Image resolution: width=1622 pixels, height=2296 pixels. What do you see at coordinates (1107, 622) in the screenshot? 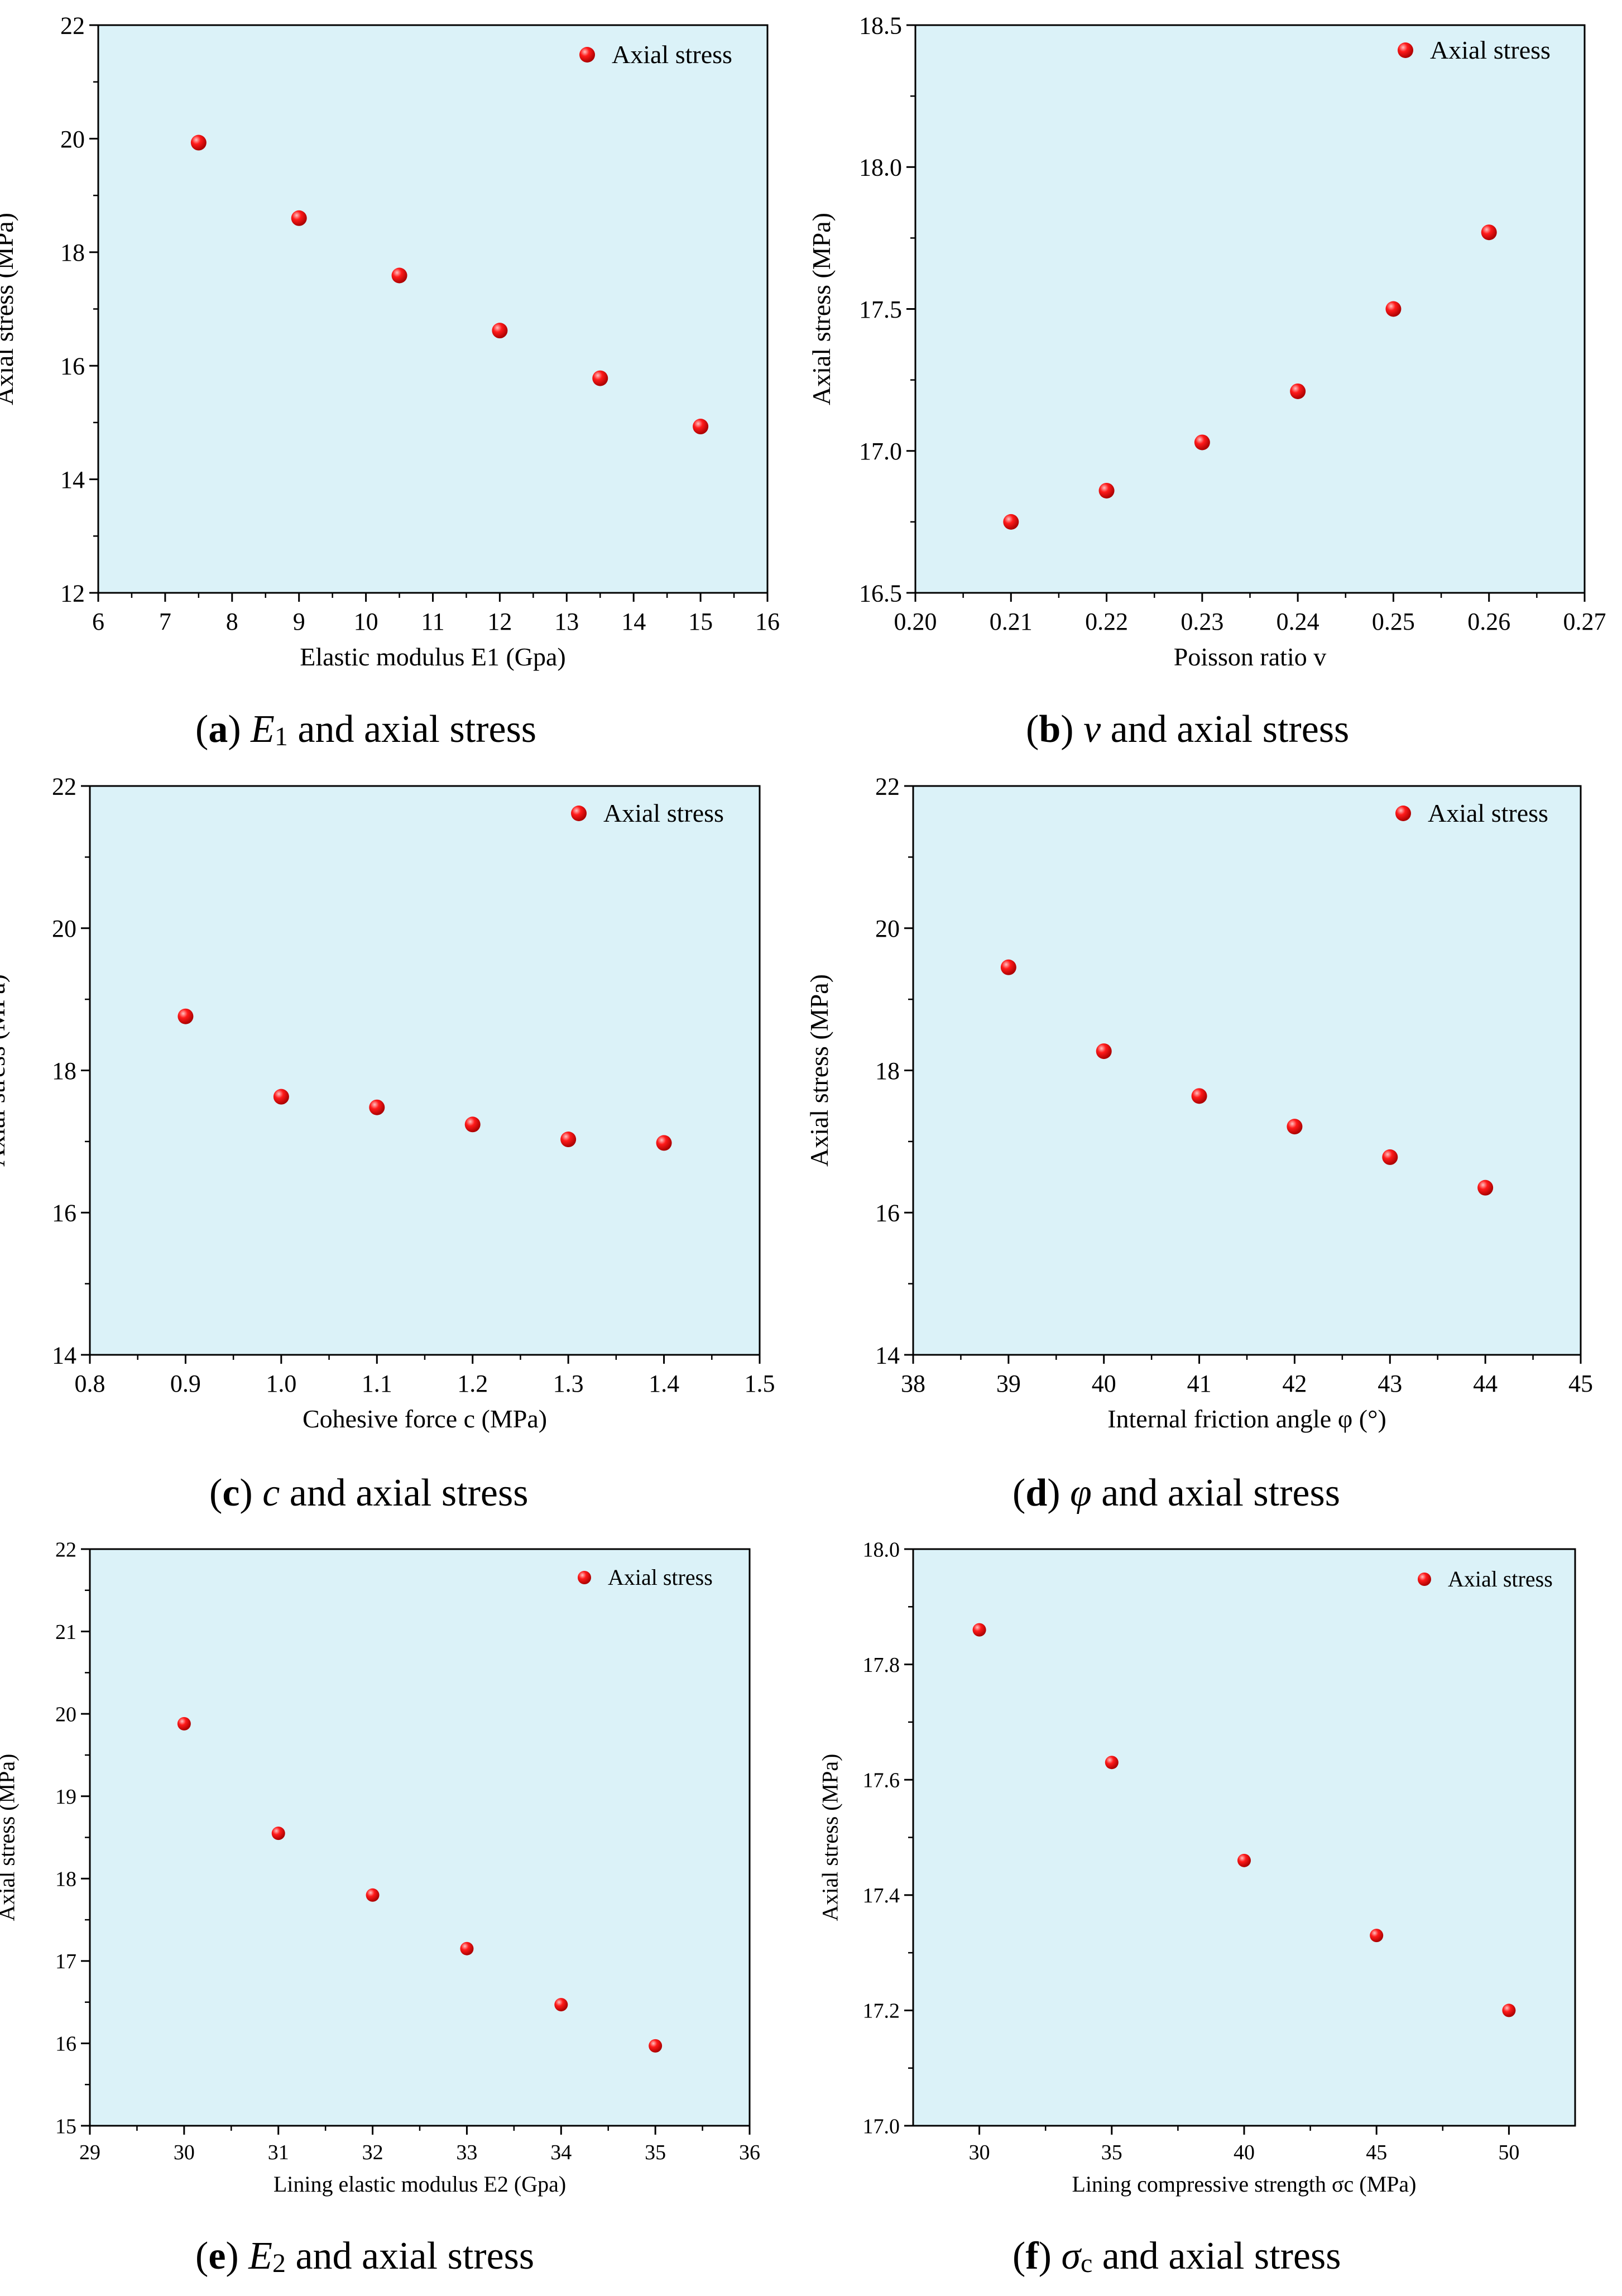
I see `x-tick-label: 0.22` at bounding box center [1107, 622].